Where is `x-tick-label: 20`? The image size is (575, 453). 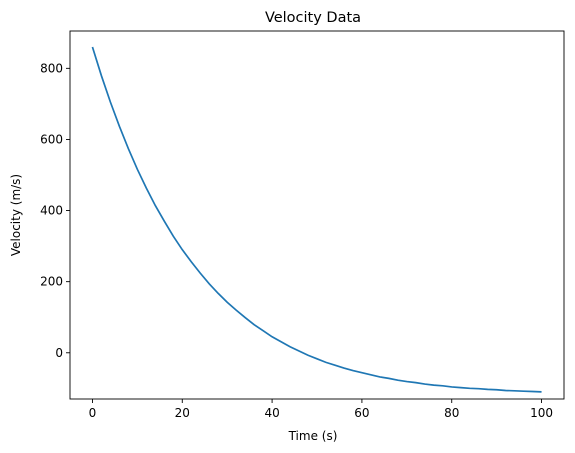
x-tick-label: 20 is located at coordinates (182, 413).